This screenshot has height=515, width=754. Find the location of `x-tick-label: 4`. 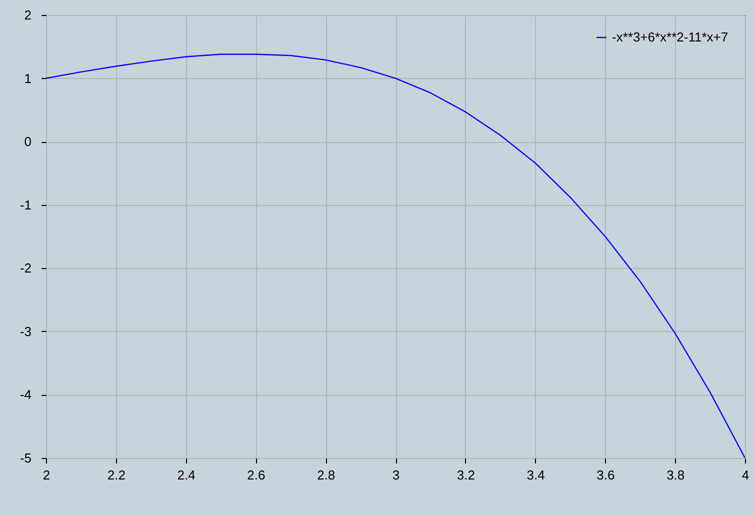

x-tick-label: 4 is located at coordinates (746, 475).